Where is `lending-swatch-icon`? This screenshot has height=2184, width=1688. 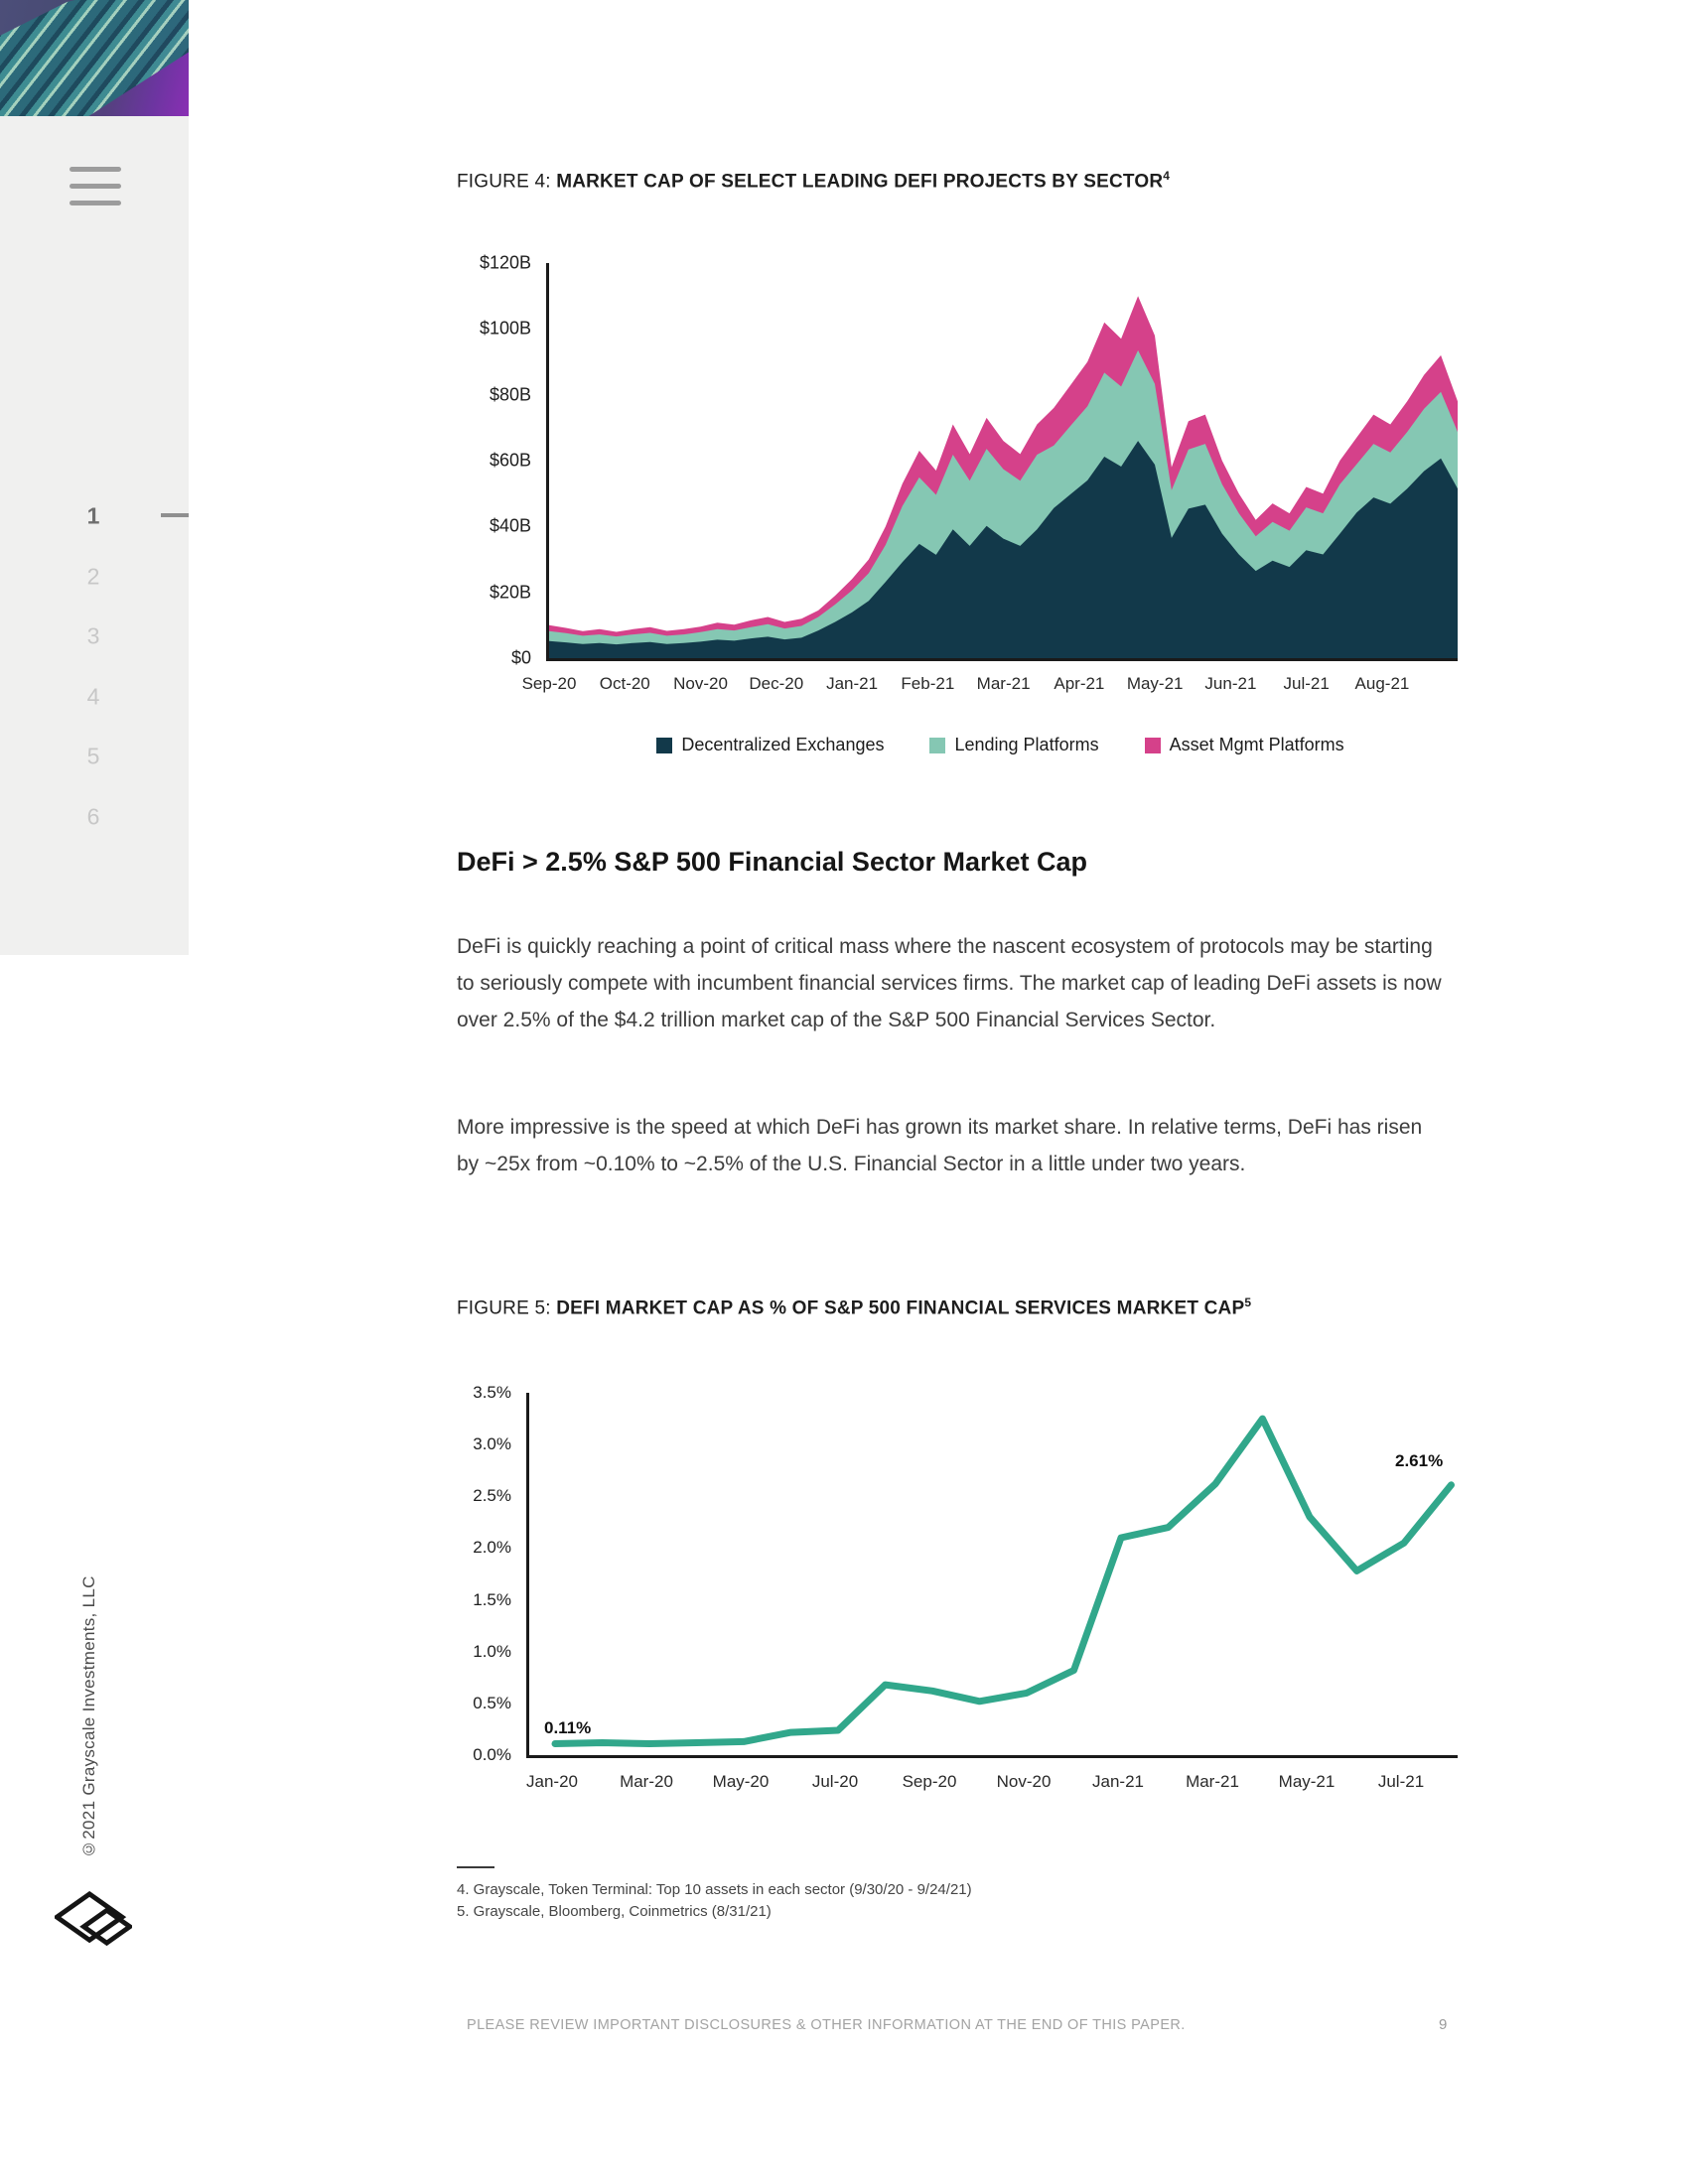 lending-swatch-icon is located at coordinates (937, 745).